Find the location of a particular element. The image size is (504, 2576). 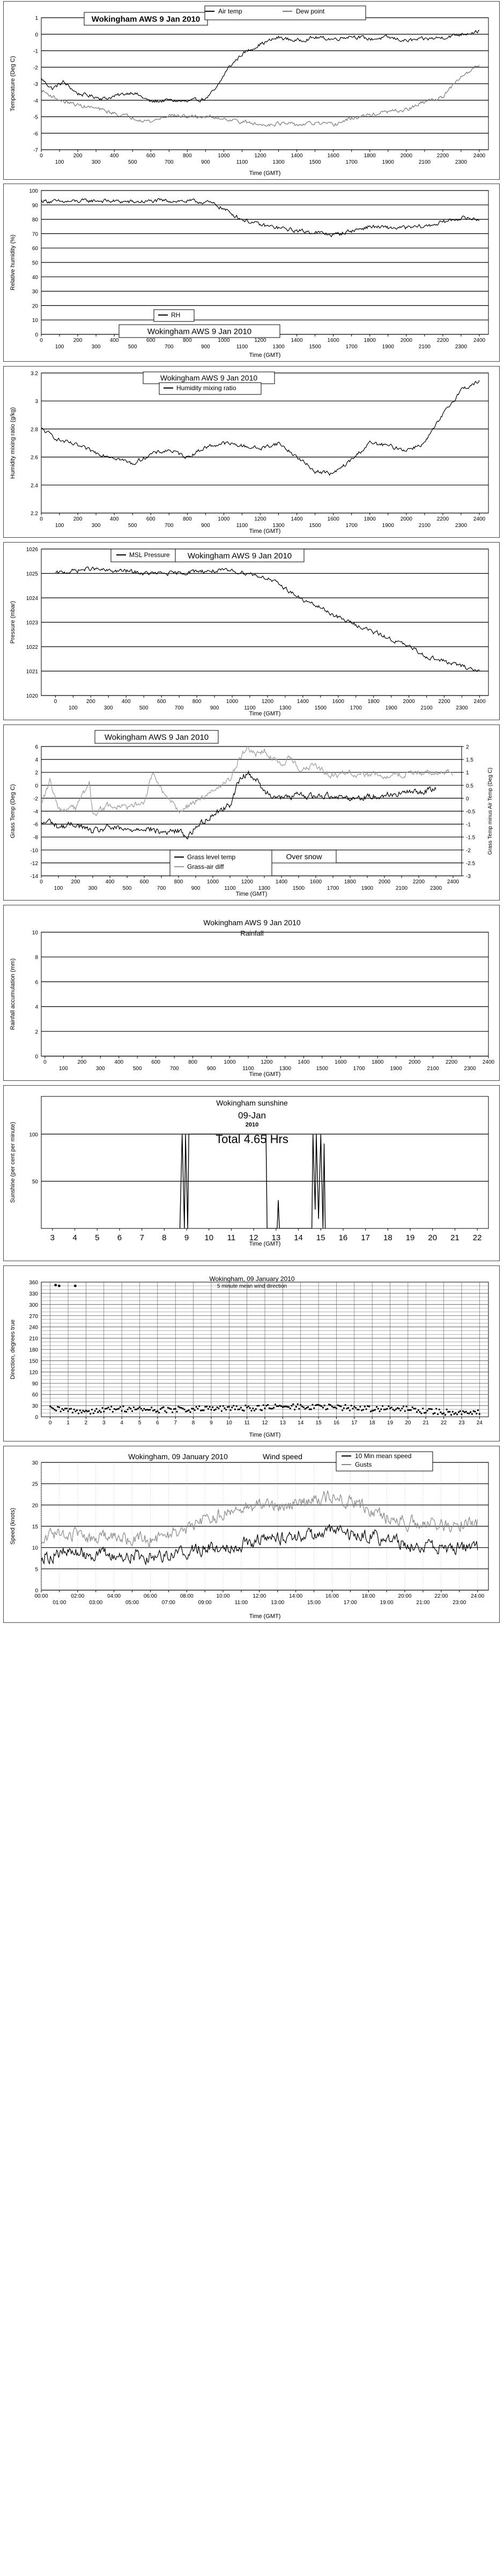

x-tick-label: 1900 is located at coordinates (392, 708).